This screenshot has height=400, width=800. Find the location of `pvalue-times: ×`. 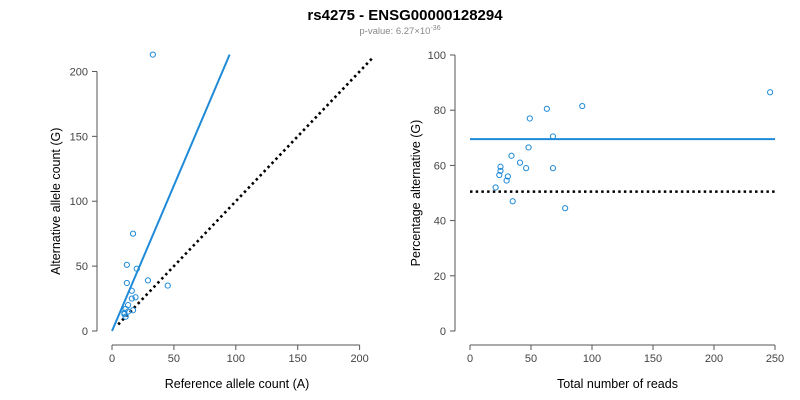

pvalue-times: × is located at coordinates (417, 31).